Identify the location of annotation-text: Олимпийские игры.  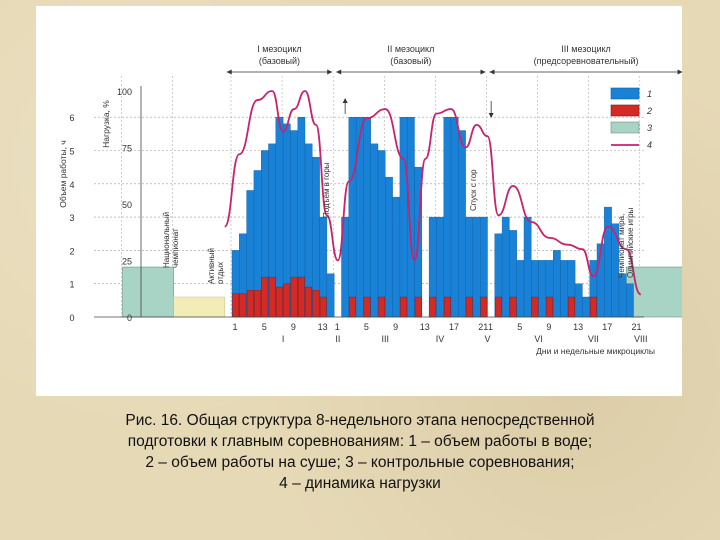
(630, 242).